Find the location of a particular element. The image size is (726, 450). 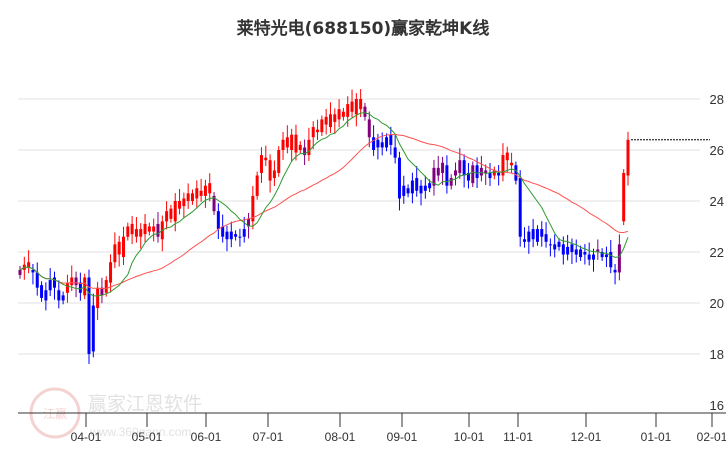

y-tick-label: 20 is located at coordinates (717, 303).